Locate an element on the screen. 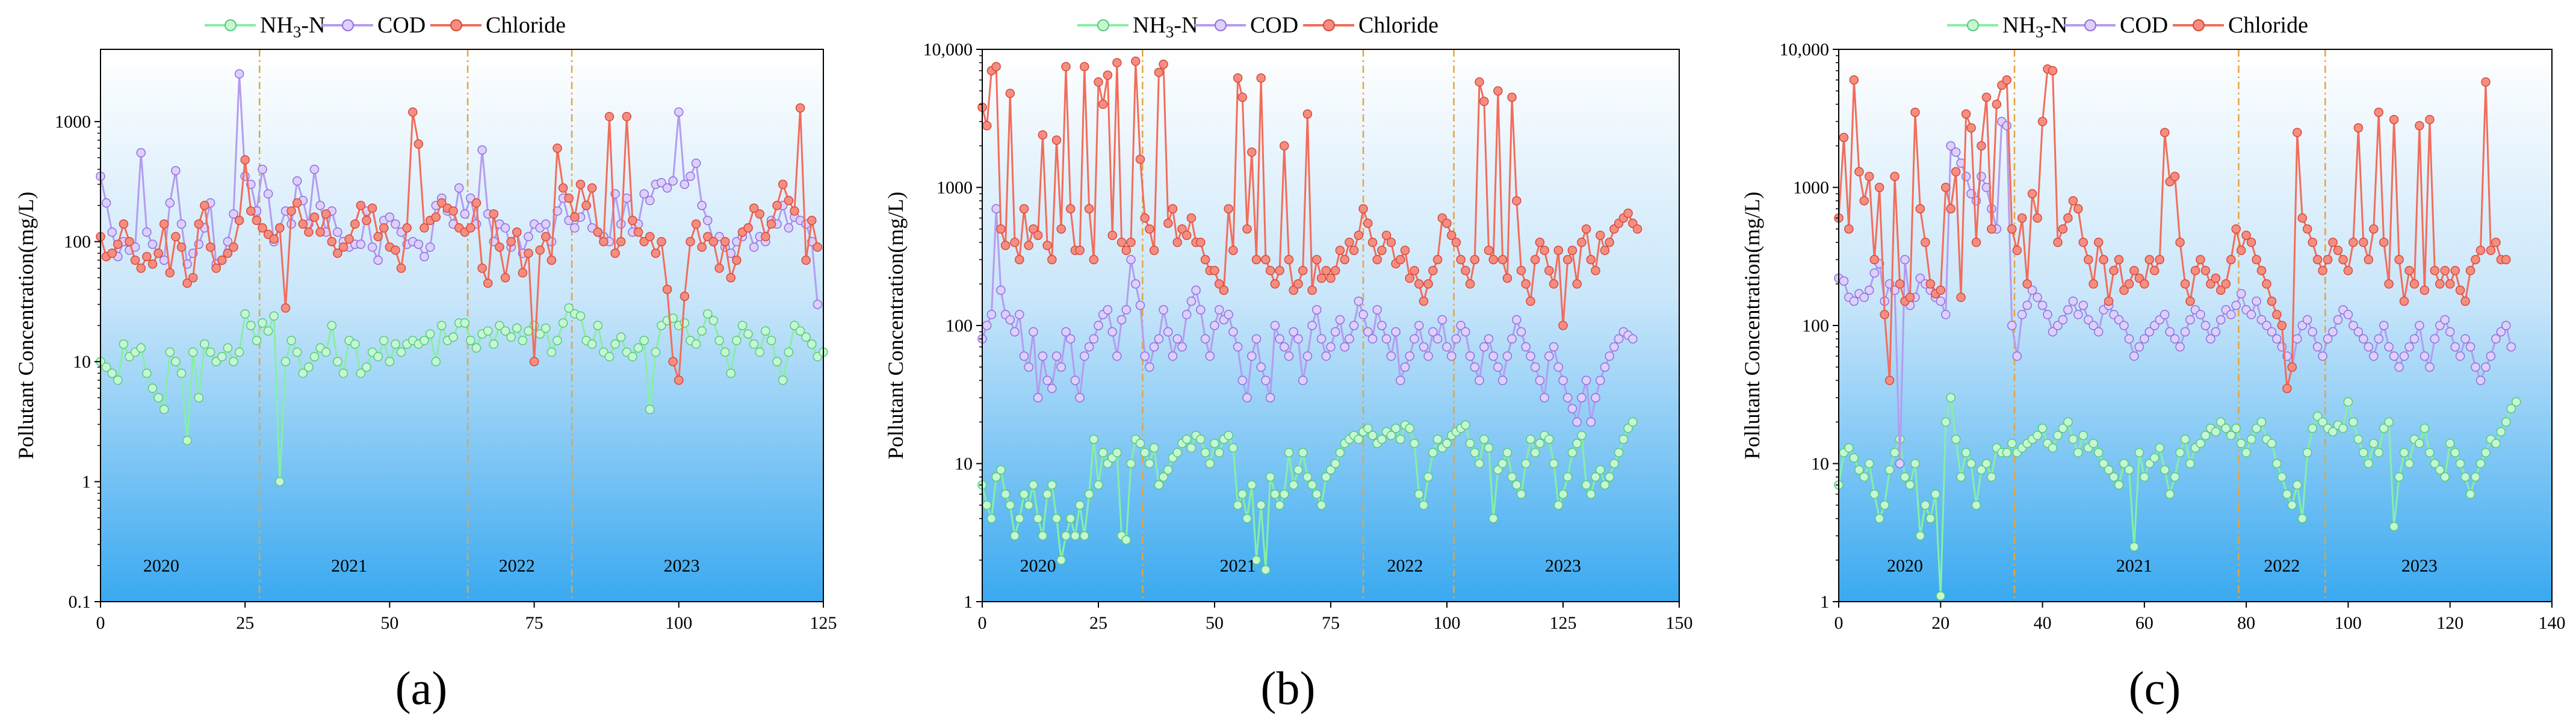  x-tick-label: 25 is located at coordinates (245, 623).